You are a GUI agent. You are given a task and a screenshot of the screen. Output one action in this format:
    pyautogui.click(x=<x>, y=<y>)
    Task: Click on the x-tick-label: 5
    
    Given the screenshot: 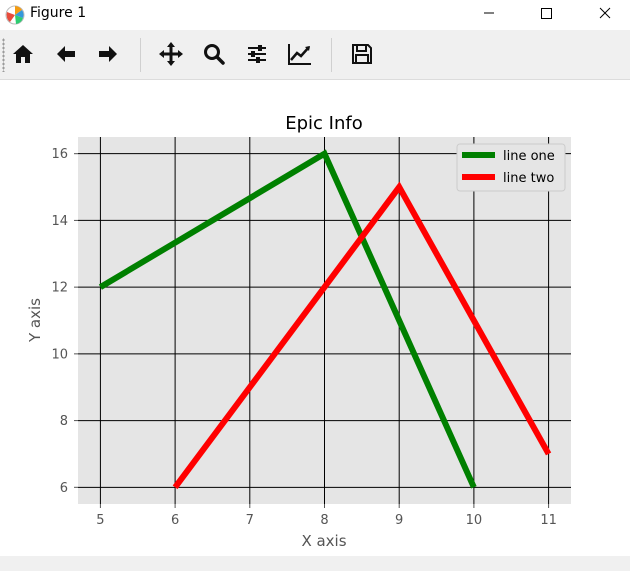 What is the action you would take?
    pyautogui.click(x=100, y=520)
    